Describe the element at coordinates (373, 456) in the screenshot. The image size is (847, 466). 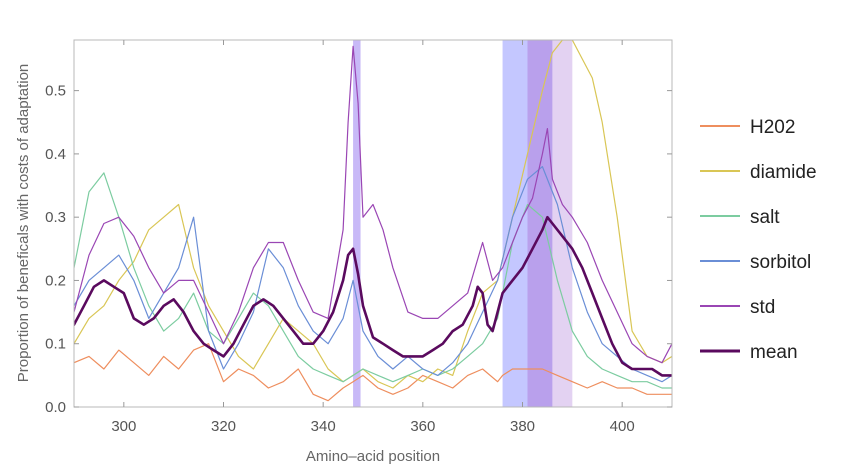
I see `x-axis-label: Amino–acid position` at that location.